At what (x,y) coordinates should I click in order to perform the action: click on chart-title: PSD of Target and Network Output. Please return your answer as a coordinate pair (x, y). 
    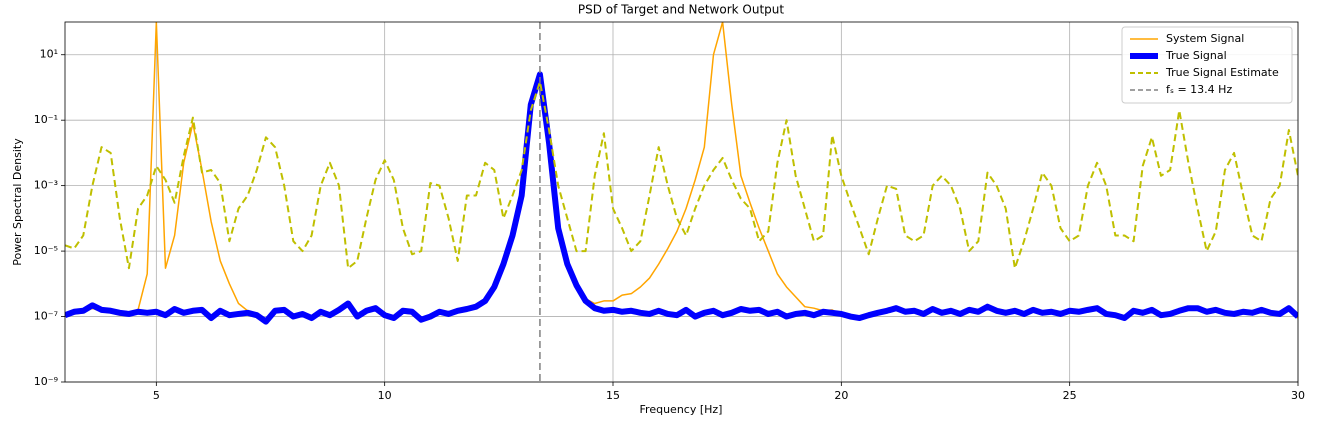
    Looking at the image, I should click on (681, 10).